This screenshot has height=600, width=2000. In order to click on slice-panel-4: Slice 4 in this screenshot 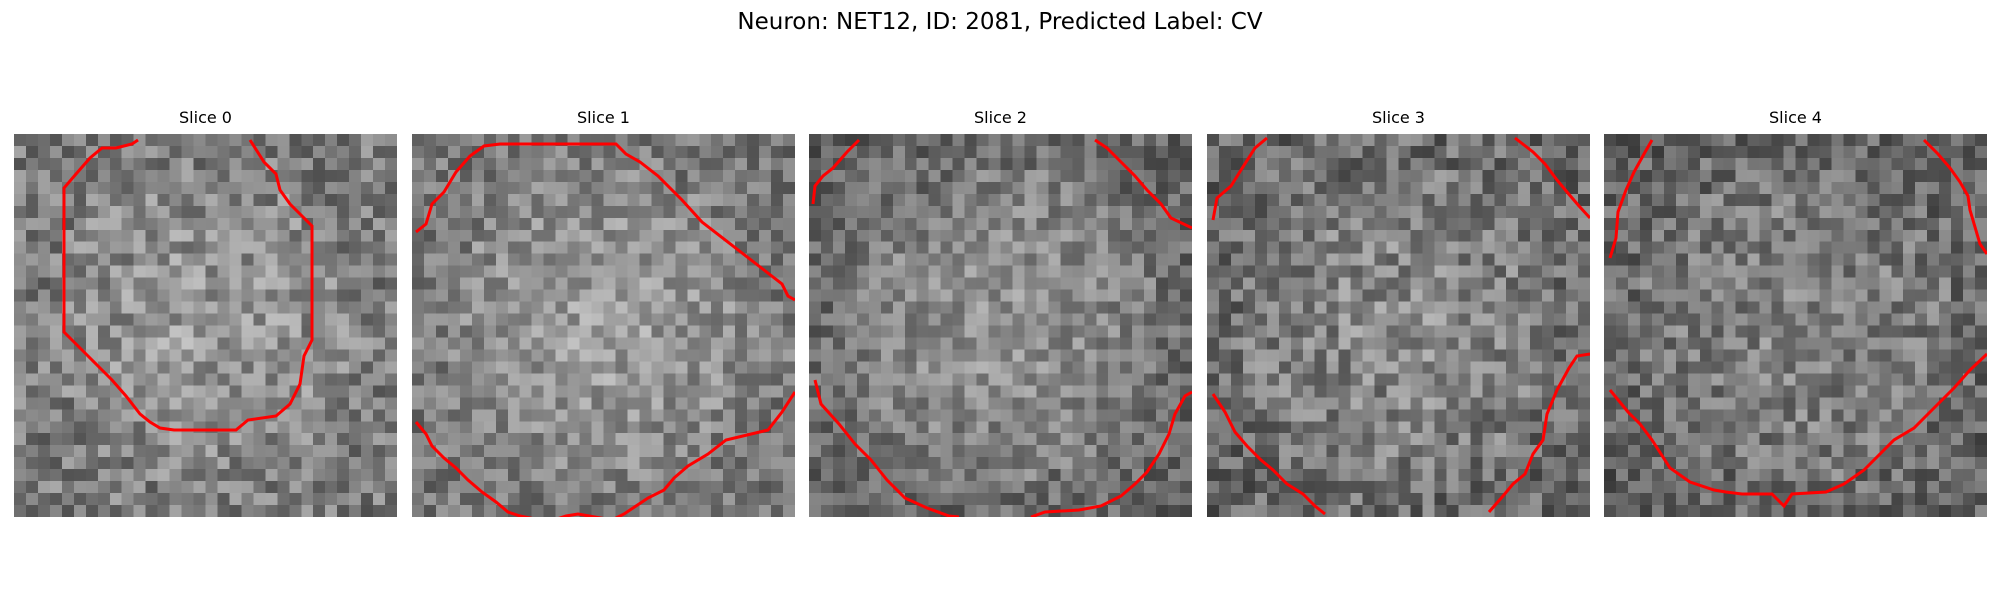, I will do `click(1795, 312)`.